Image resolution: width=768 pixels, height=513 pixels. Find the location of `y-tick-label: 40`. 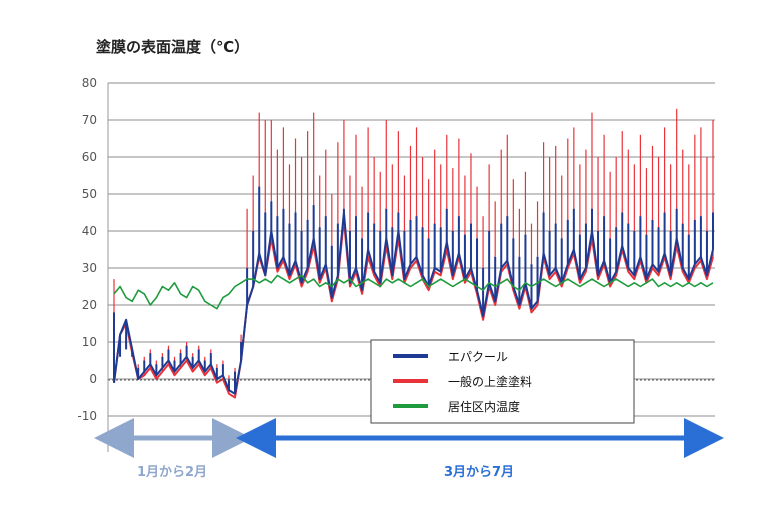

y-tick-label: 40 is located at coordinates (89, 231).